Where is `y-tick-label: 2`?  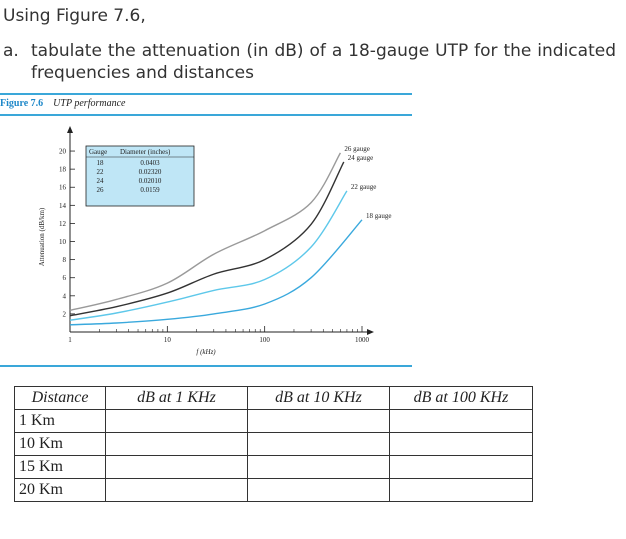 y-tick-label: 2 is located at coordinates (65, 314).